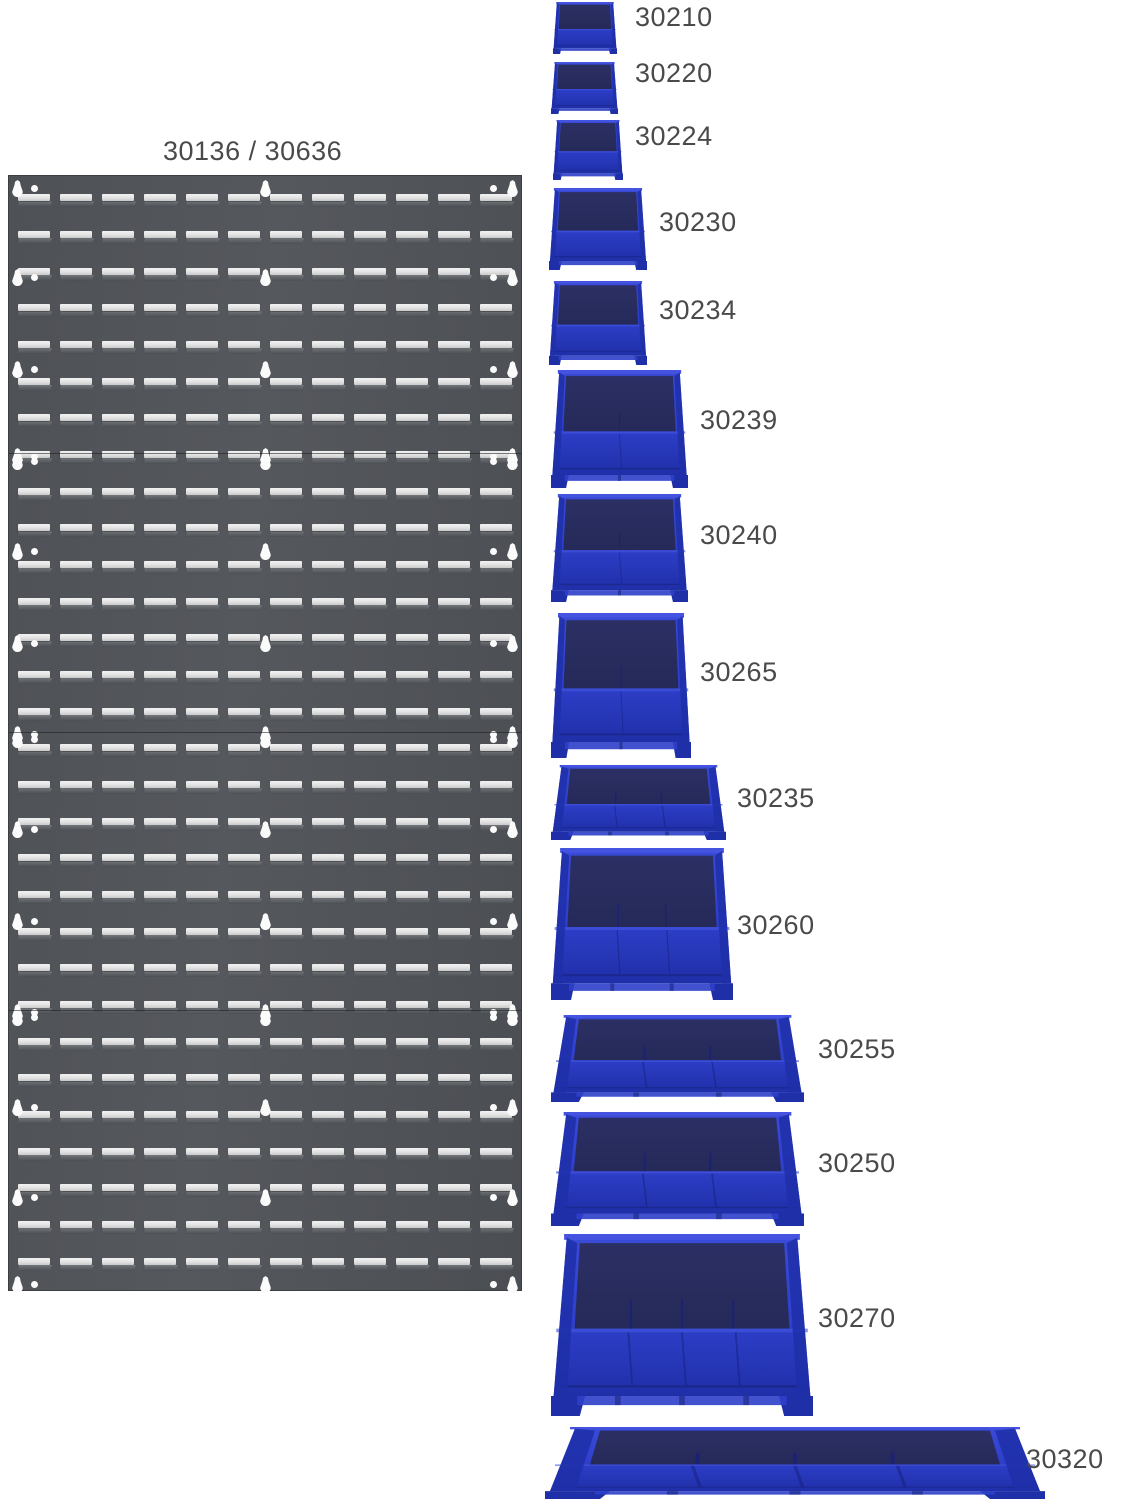  I want to click on panel-title: 30136 / 30636, so click(253, 151).